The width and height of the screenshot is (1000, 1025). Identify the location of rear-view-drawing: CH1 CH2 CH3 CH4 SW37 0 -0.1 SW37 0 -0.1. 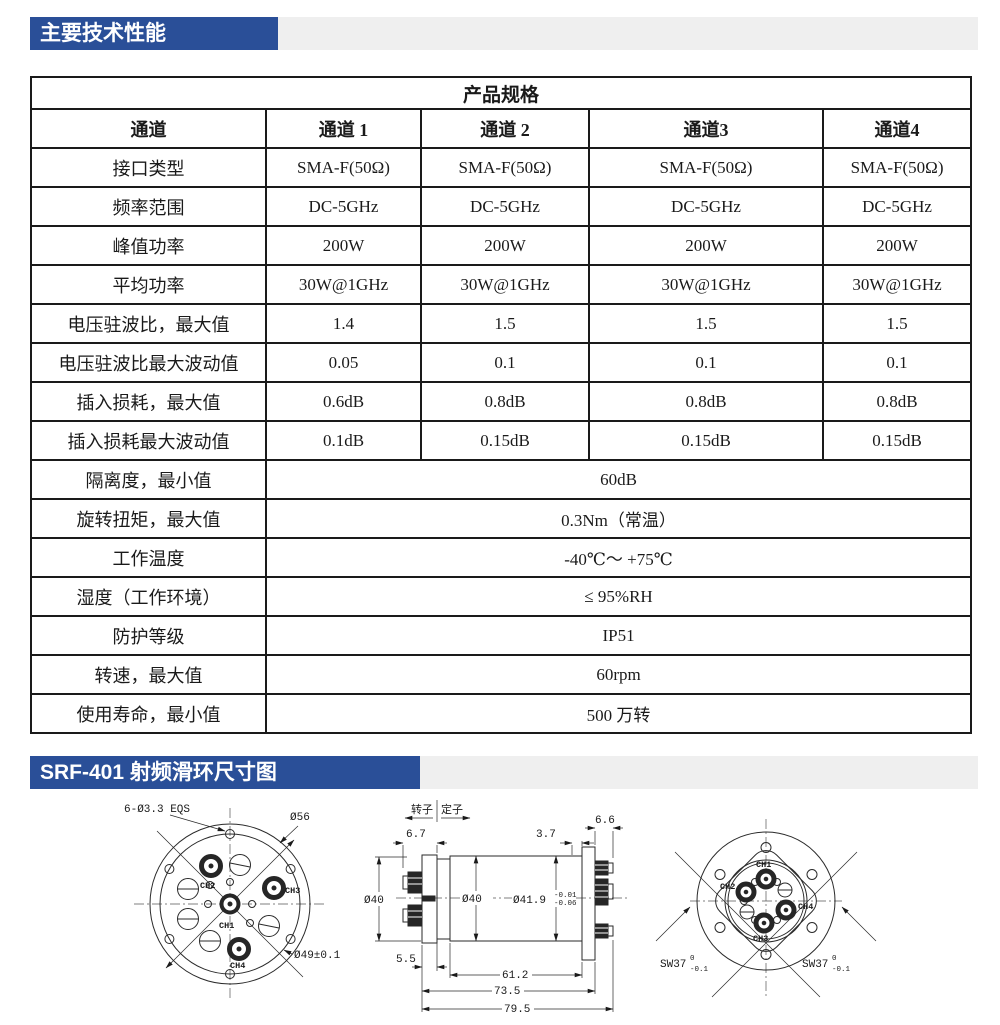
(766, 908).